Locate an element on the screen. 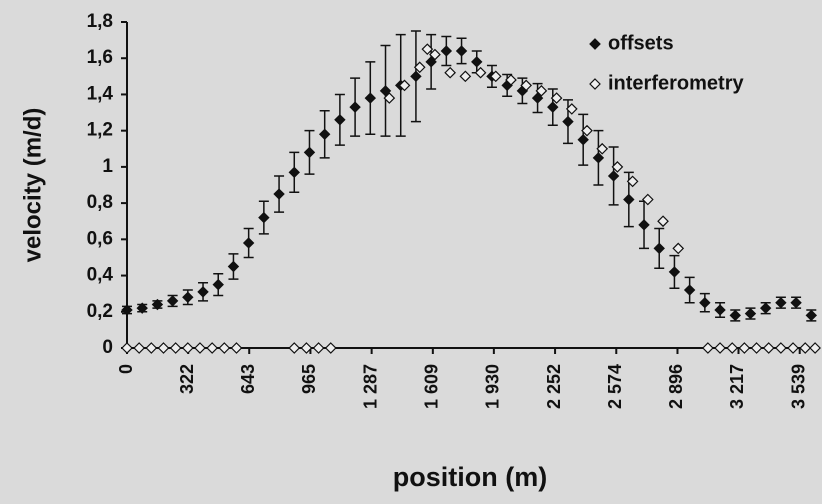  legend-label: interferometry is located at coordinates (676, 83).